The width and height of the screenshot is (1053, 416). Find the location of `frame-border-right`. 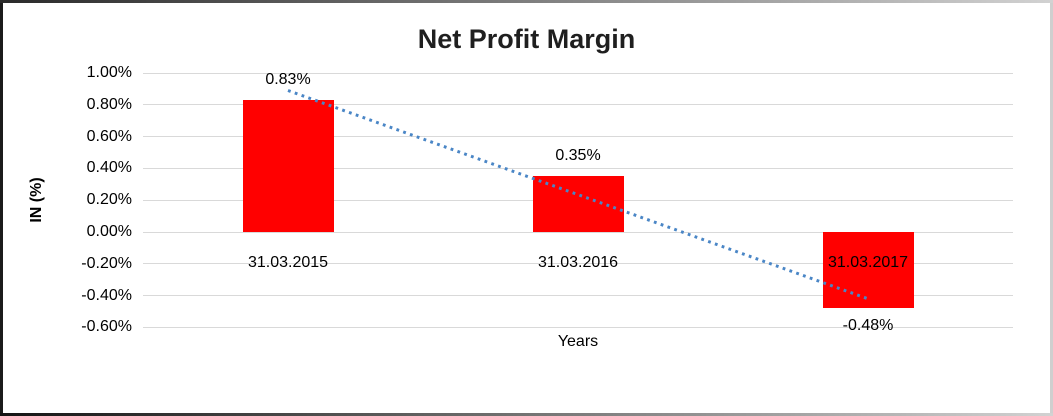

frame-border-right is located at coordinates (1051, 208).